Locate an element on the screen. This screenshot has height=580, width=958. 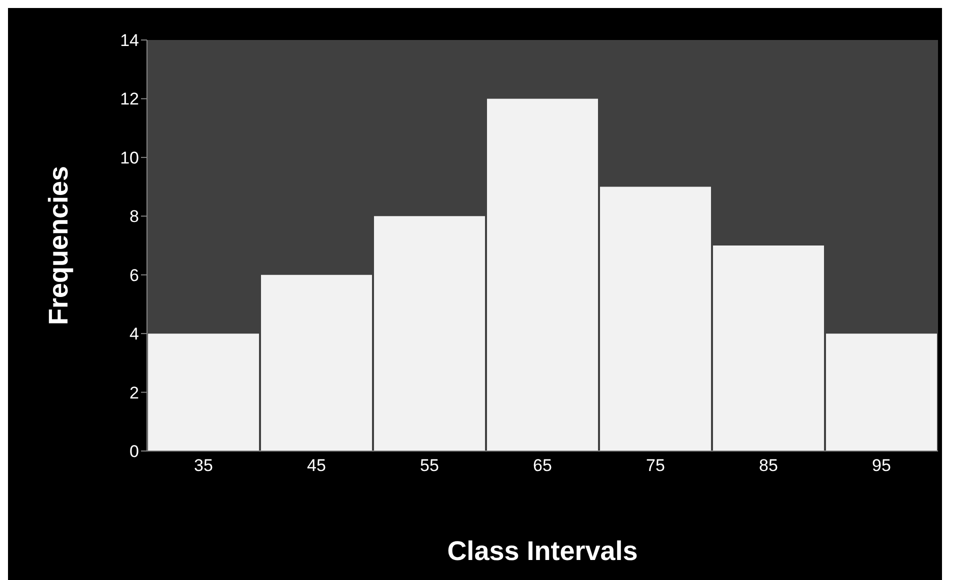
y-tick-label: 4 is located at coordinates (134, 334).